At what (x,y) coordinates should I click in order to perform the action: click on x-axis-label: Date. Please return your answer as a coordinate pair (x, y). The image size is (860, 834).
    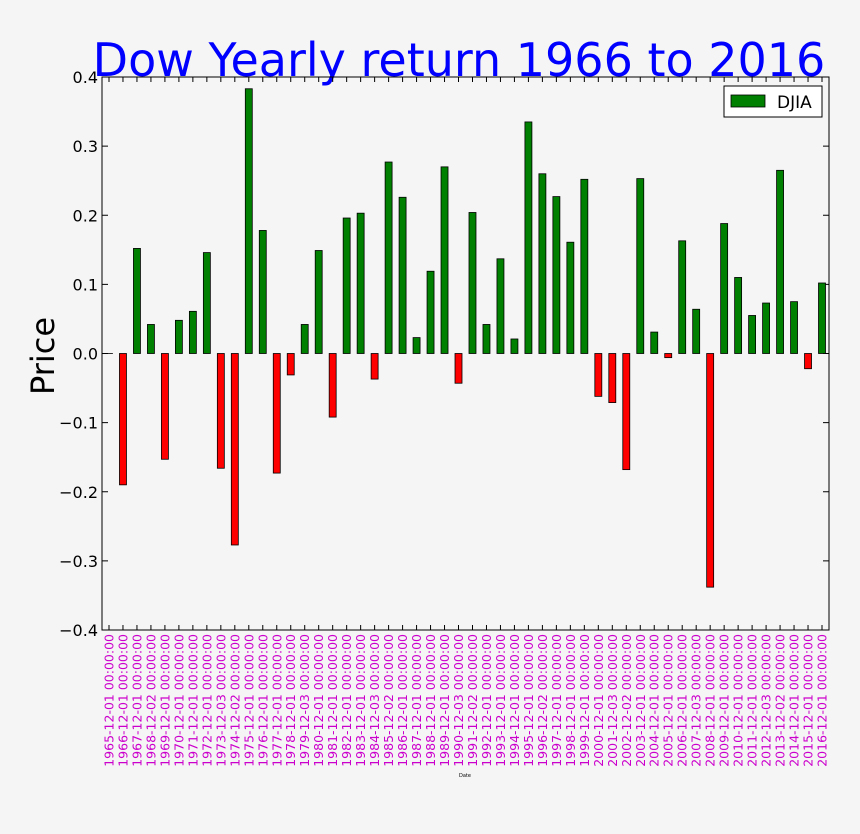
    Looking at the image, I should click on (465, 776).